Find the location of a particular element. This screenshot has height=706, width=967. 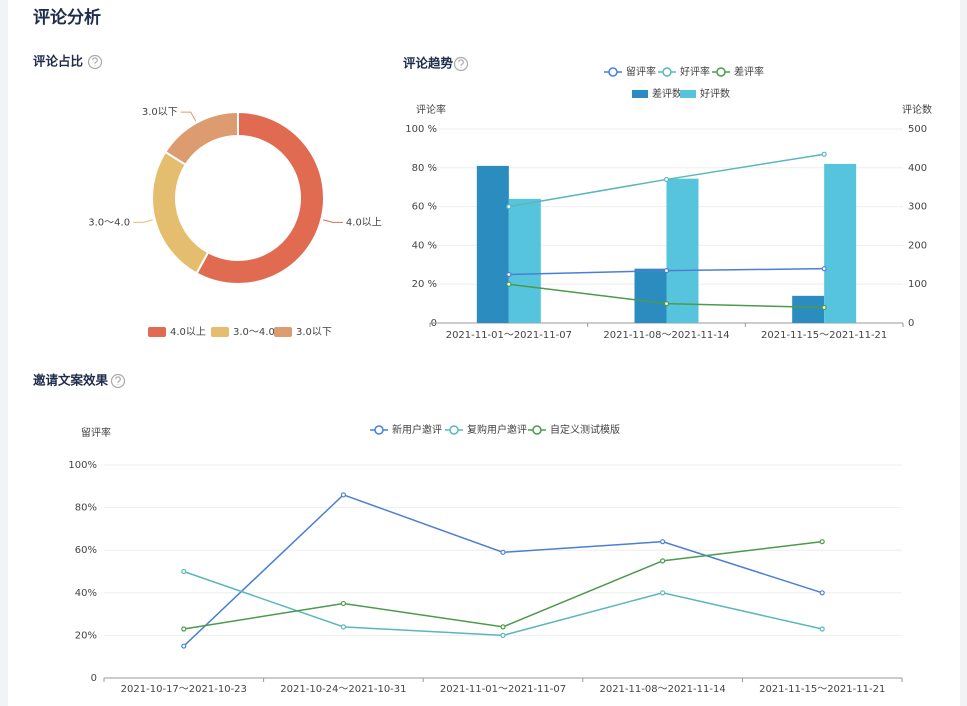

y-tick-label: 40% is located at coordinates (86, 593).